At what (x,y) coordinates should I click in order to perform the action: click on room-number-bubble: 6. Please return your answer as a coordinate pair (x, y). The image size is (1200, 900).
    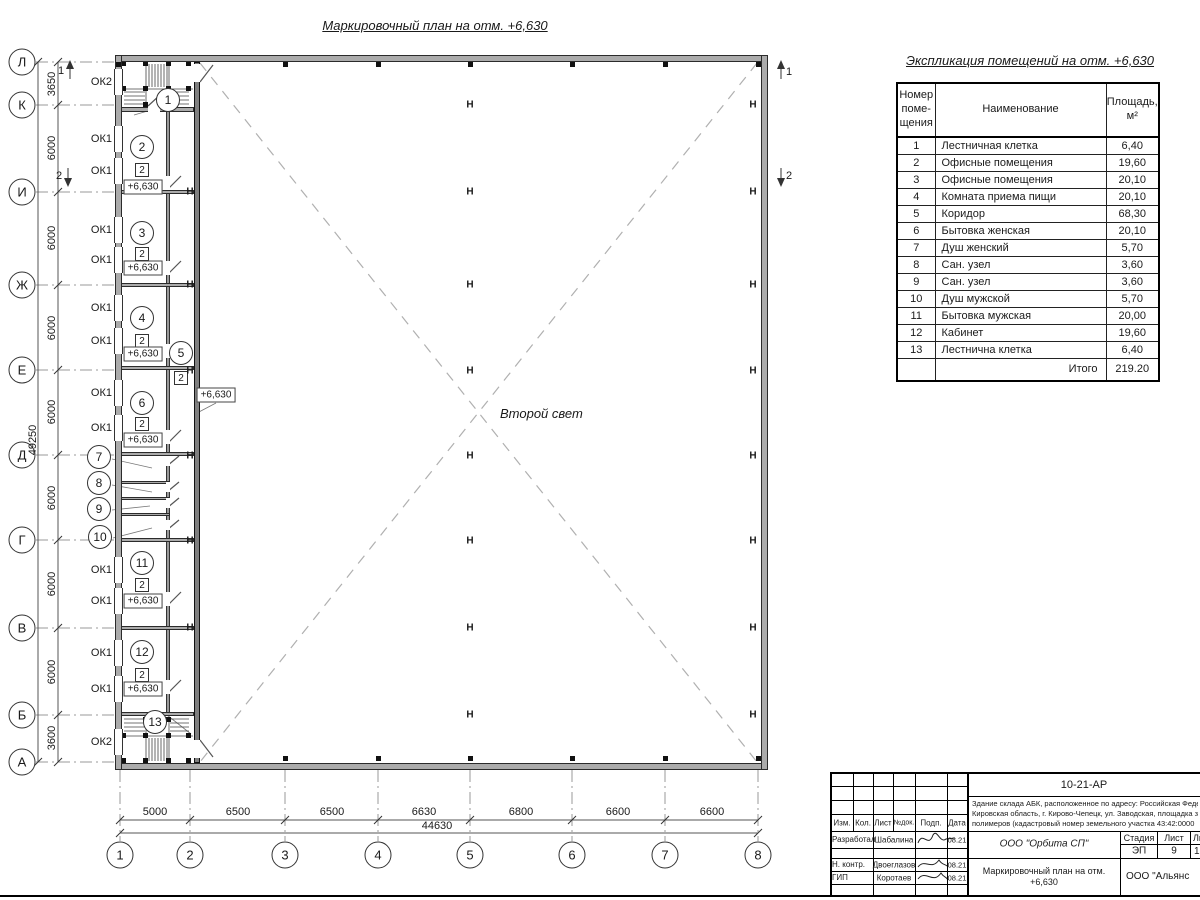
    Looking at the image, I should click on (142, 403).